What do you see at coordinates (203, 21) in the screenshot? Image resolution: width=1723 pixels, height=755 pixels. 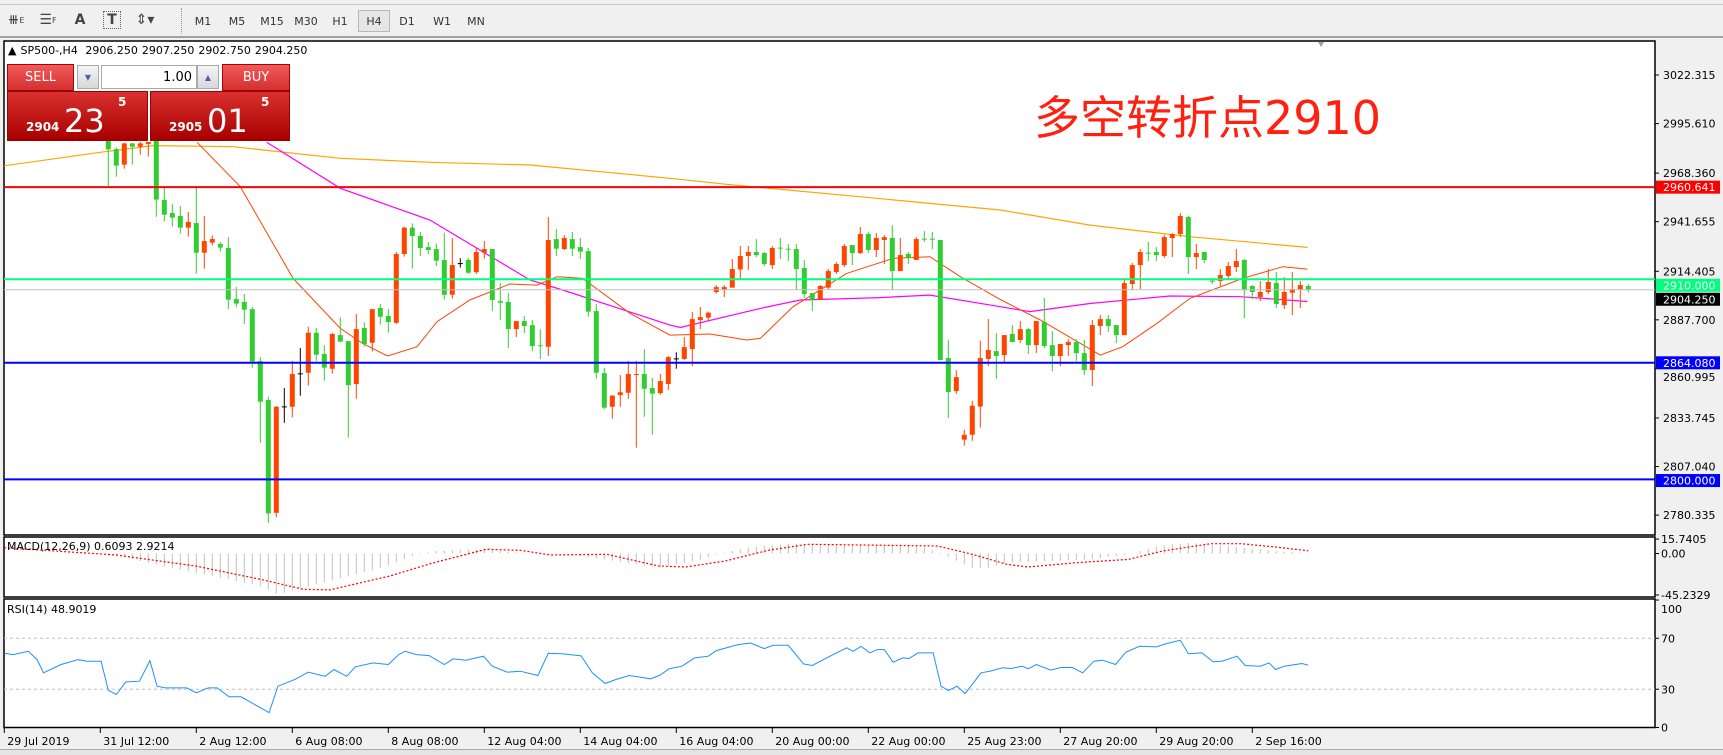 I see `timeframe-m1: M1` at bounding box center [203, 21].